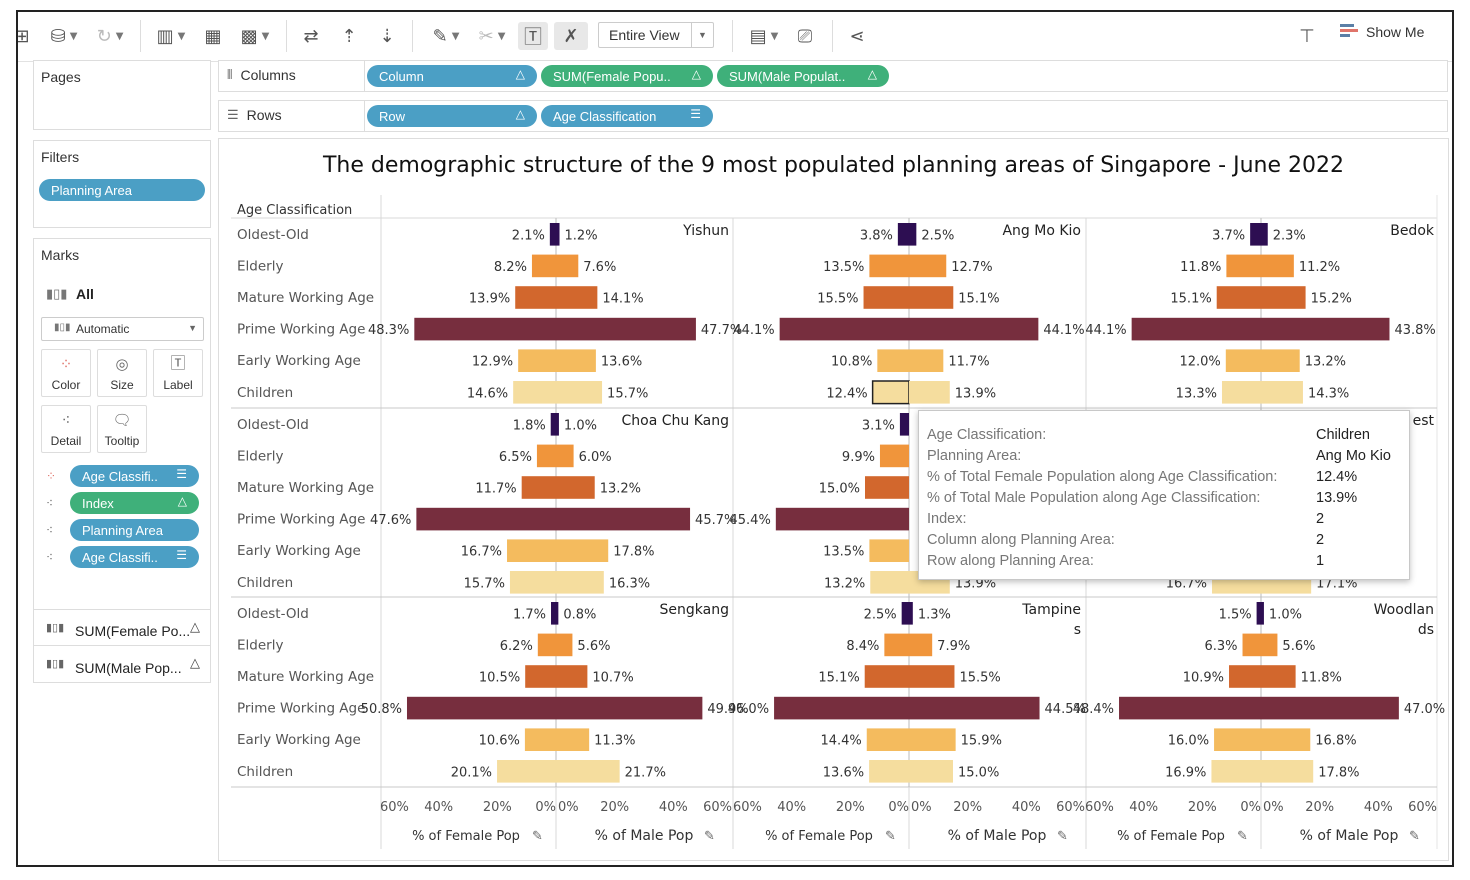 The height and width of the screenshot is (880, 1470). What do you see at coordinates (1200, 267) in the screenshot?
I see `female-data-label: 11.8%` at bounding box center [1200, 267].